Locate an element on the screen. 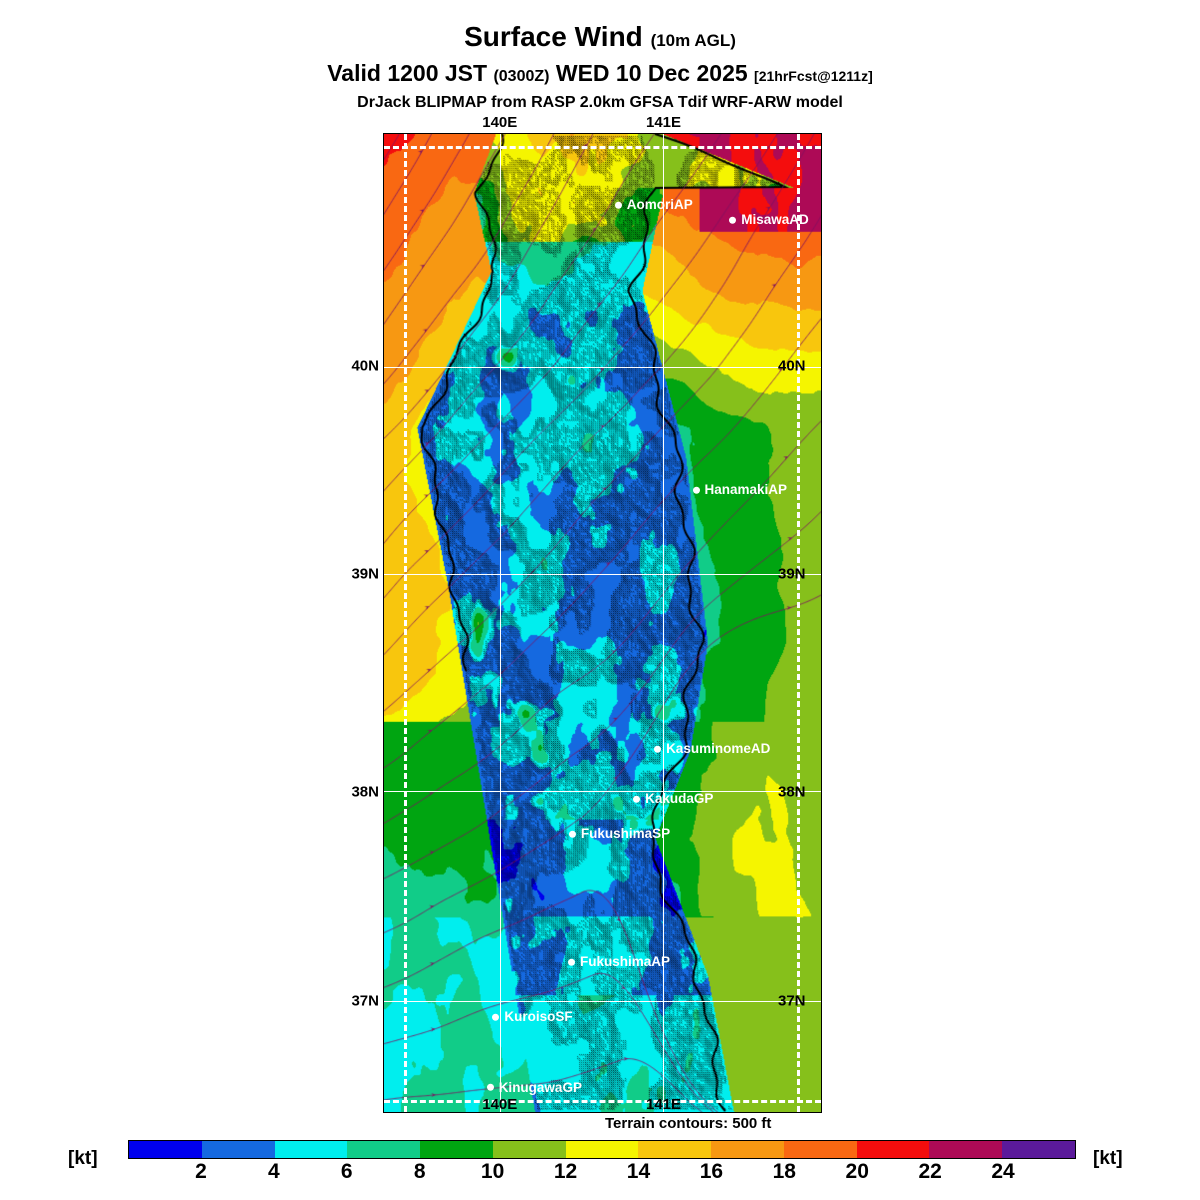 Image resolution: width=1200 pixels, height=1200 pixels. station-label: KakudaGP is located at coordinates (679, 799).